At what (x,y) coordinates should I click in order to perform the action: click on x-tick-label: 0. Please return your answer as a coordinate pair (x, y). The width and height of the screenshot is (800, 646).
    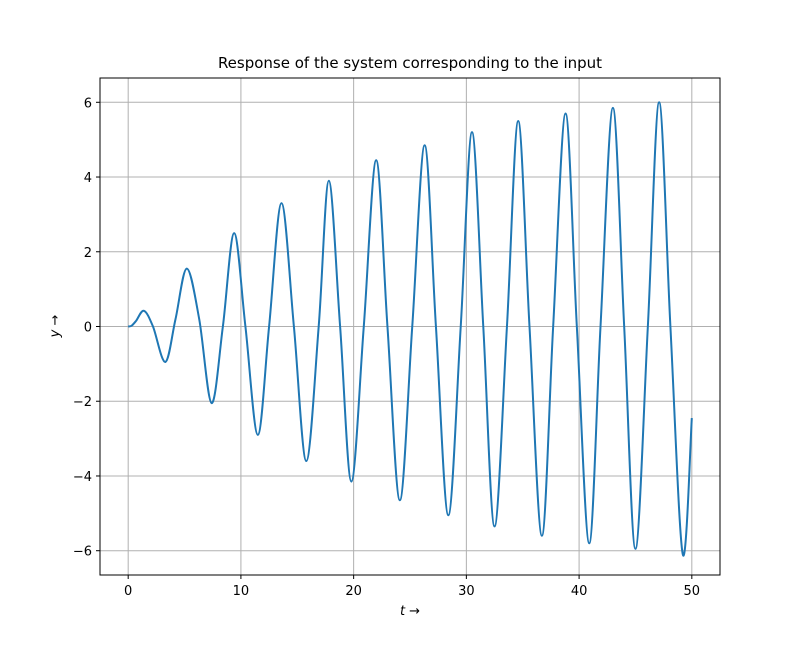
    Looking at the image, I should click on (128, 591).